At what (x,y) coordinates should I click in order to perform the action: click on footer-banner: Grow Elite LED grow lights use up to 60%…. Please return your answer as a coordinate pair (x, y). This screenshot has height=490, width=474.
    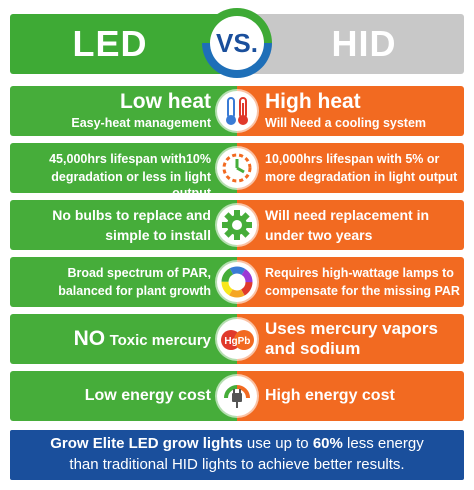
    Looking at the image, I should click on (237, 455).